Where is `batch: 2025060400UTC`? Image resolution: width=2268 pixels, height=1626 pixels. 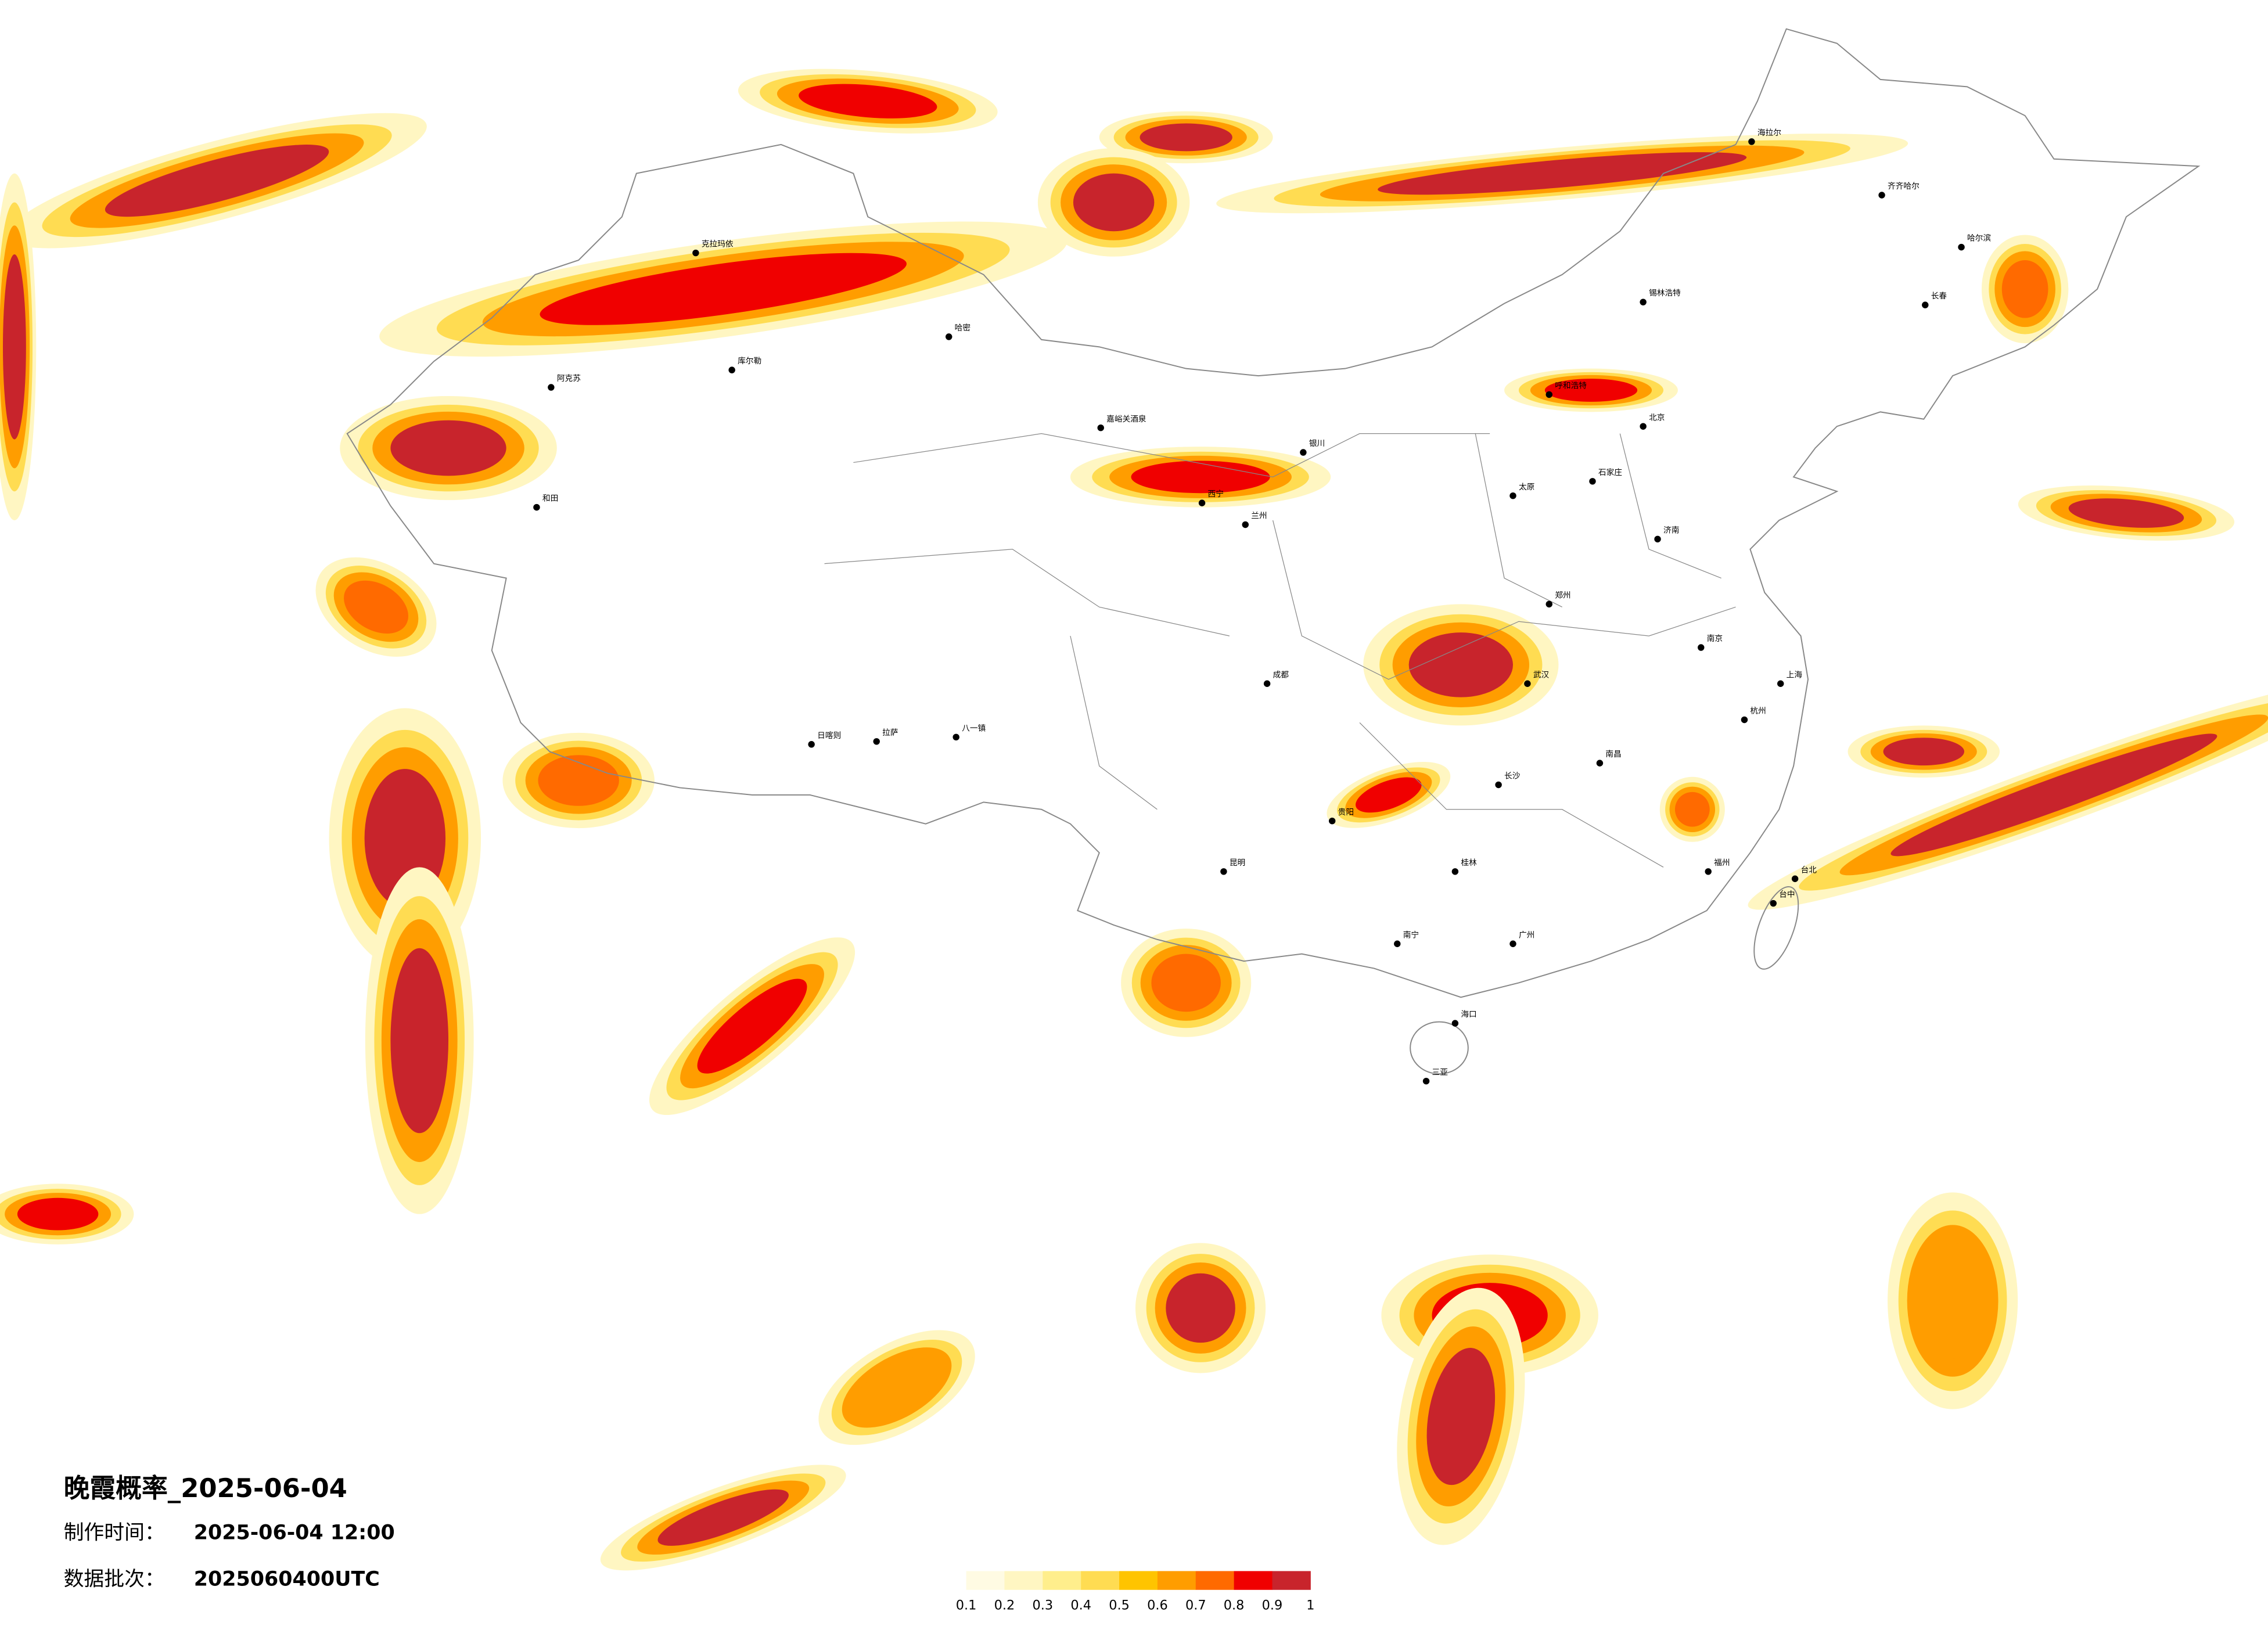 batch: 2025060400UTC is located at coordinates (287, 1579).